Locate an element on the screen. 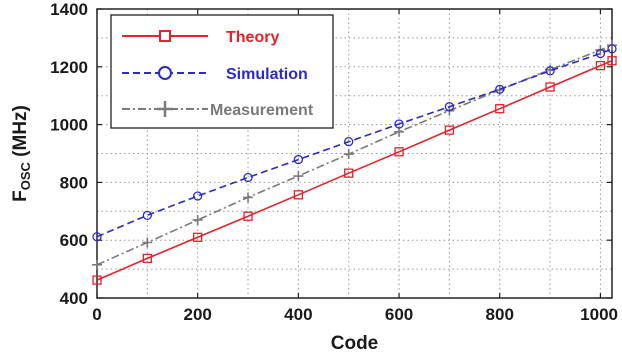  legend-label-theory: Theory is located at coordinates (252, 37).